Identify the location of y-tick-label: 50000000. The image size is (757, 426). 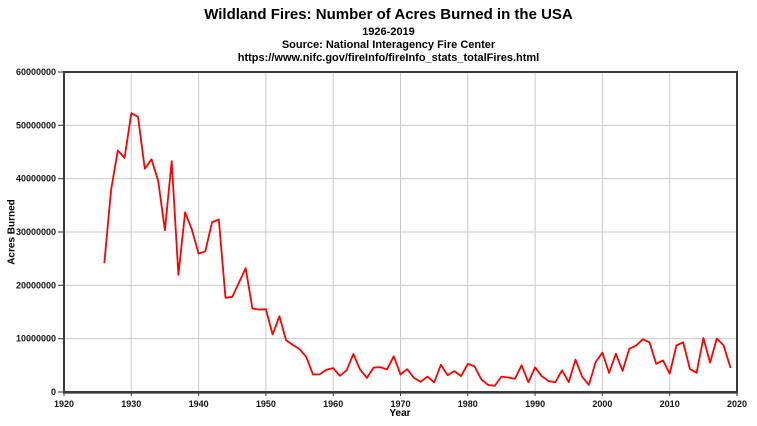
(36, 125).